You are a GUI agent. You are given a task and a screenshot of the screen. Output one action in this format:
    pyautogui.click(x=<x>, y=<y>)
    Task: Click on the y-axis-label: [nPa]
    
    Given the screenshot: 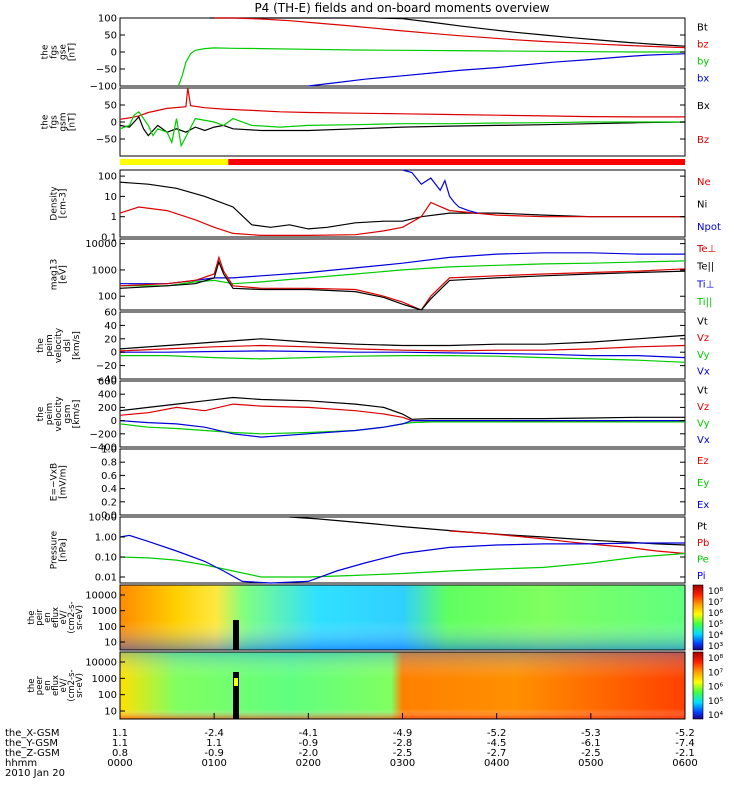 What is the action you would take?
    pyautogui.click(x=64, y=549)
    